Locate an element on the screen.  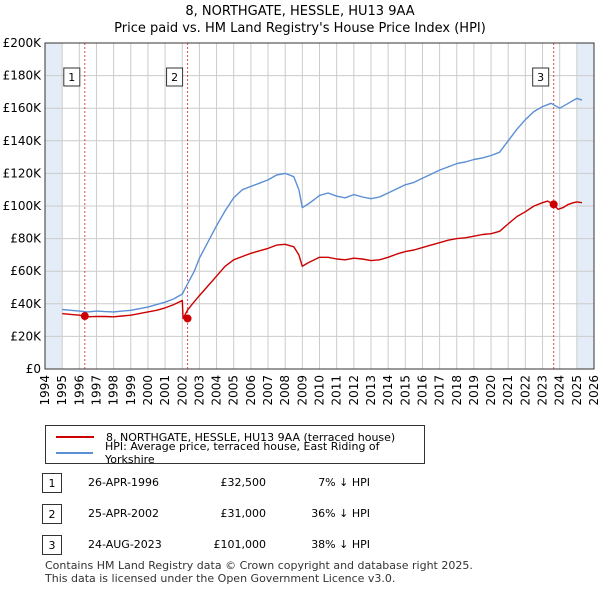
y-tick-label: £20K is located at coordinates (26, 336).